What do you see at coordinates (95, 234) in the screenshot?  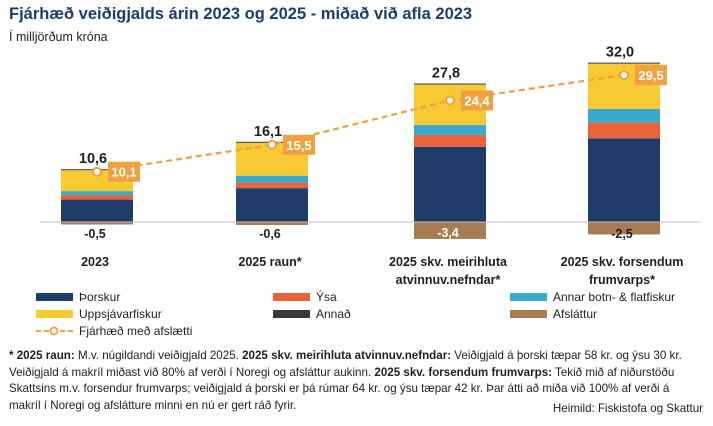 I see `discount-label-1: -0,5` at bounding box center [95, 234].